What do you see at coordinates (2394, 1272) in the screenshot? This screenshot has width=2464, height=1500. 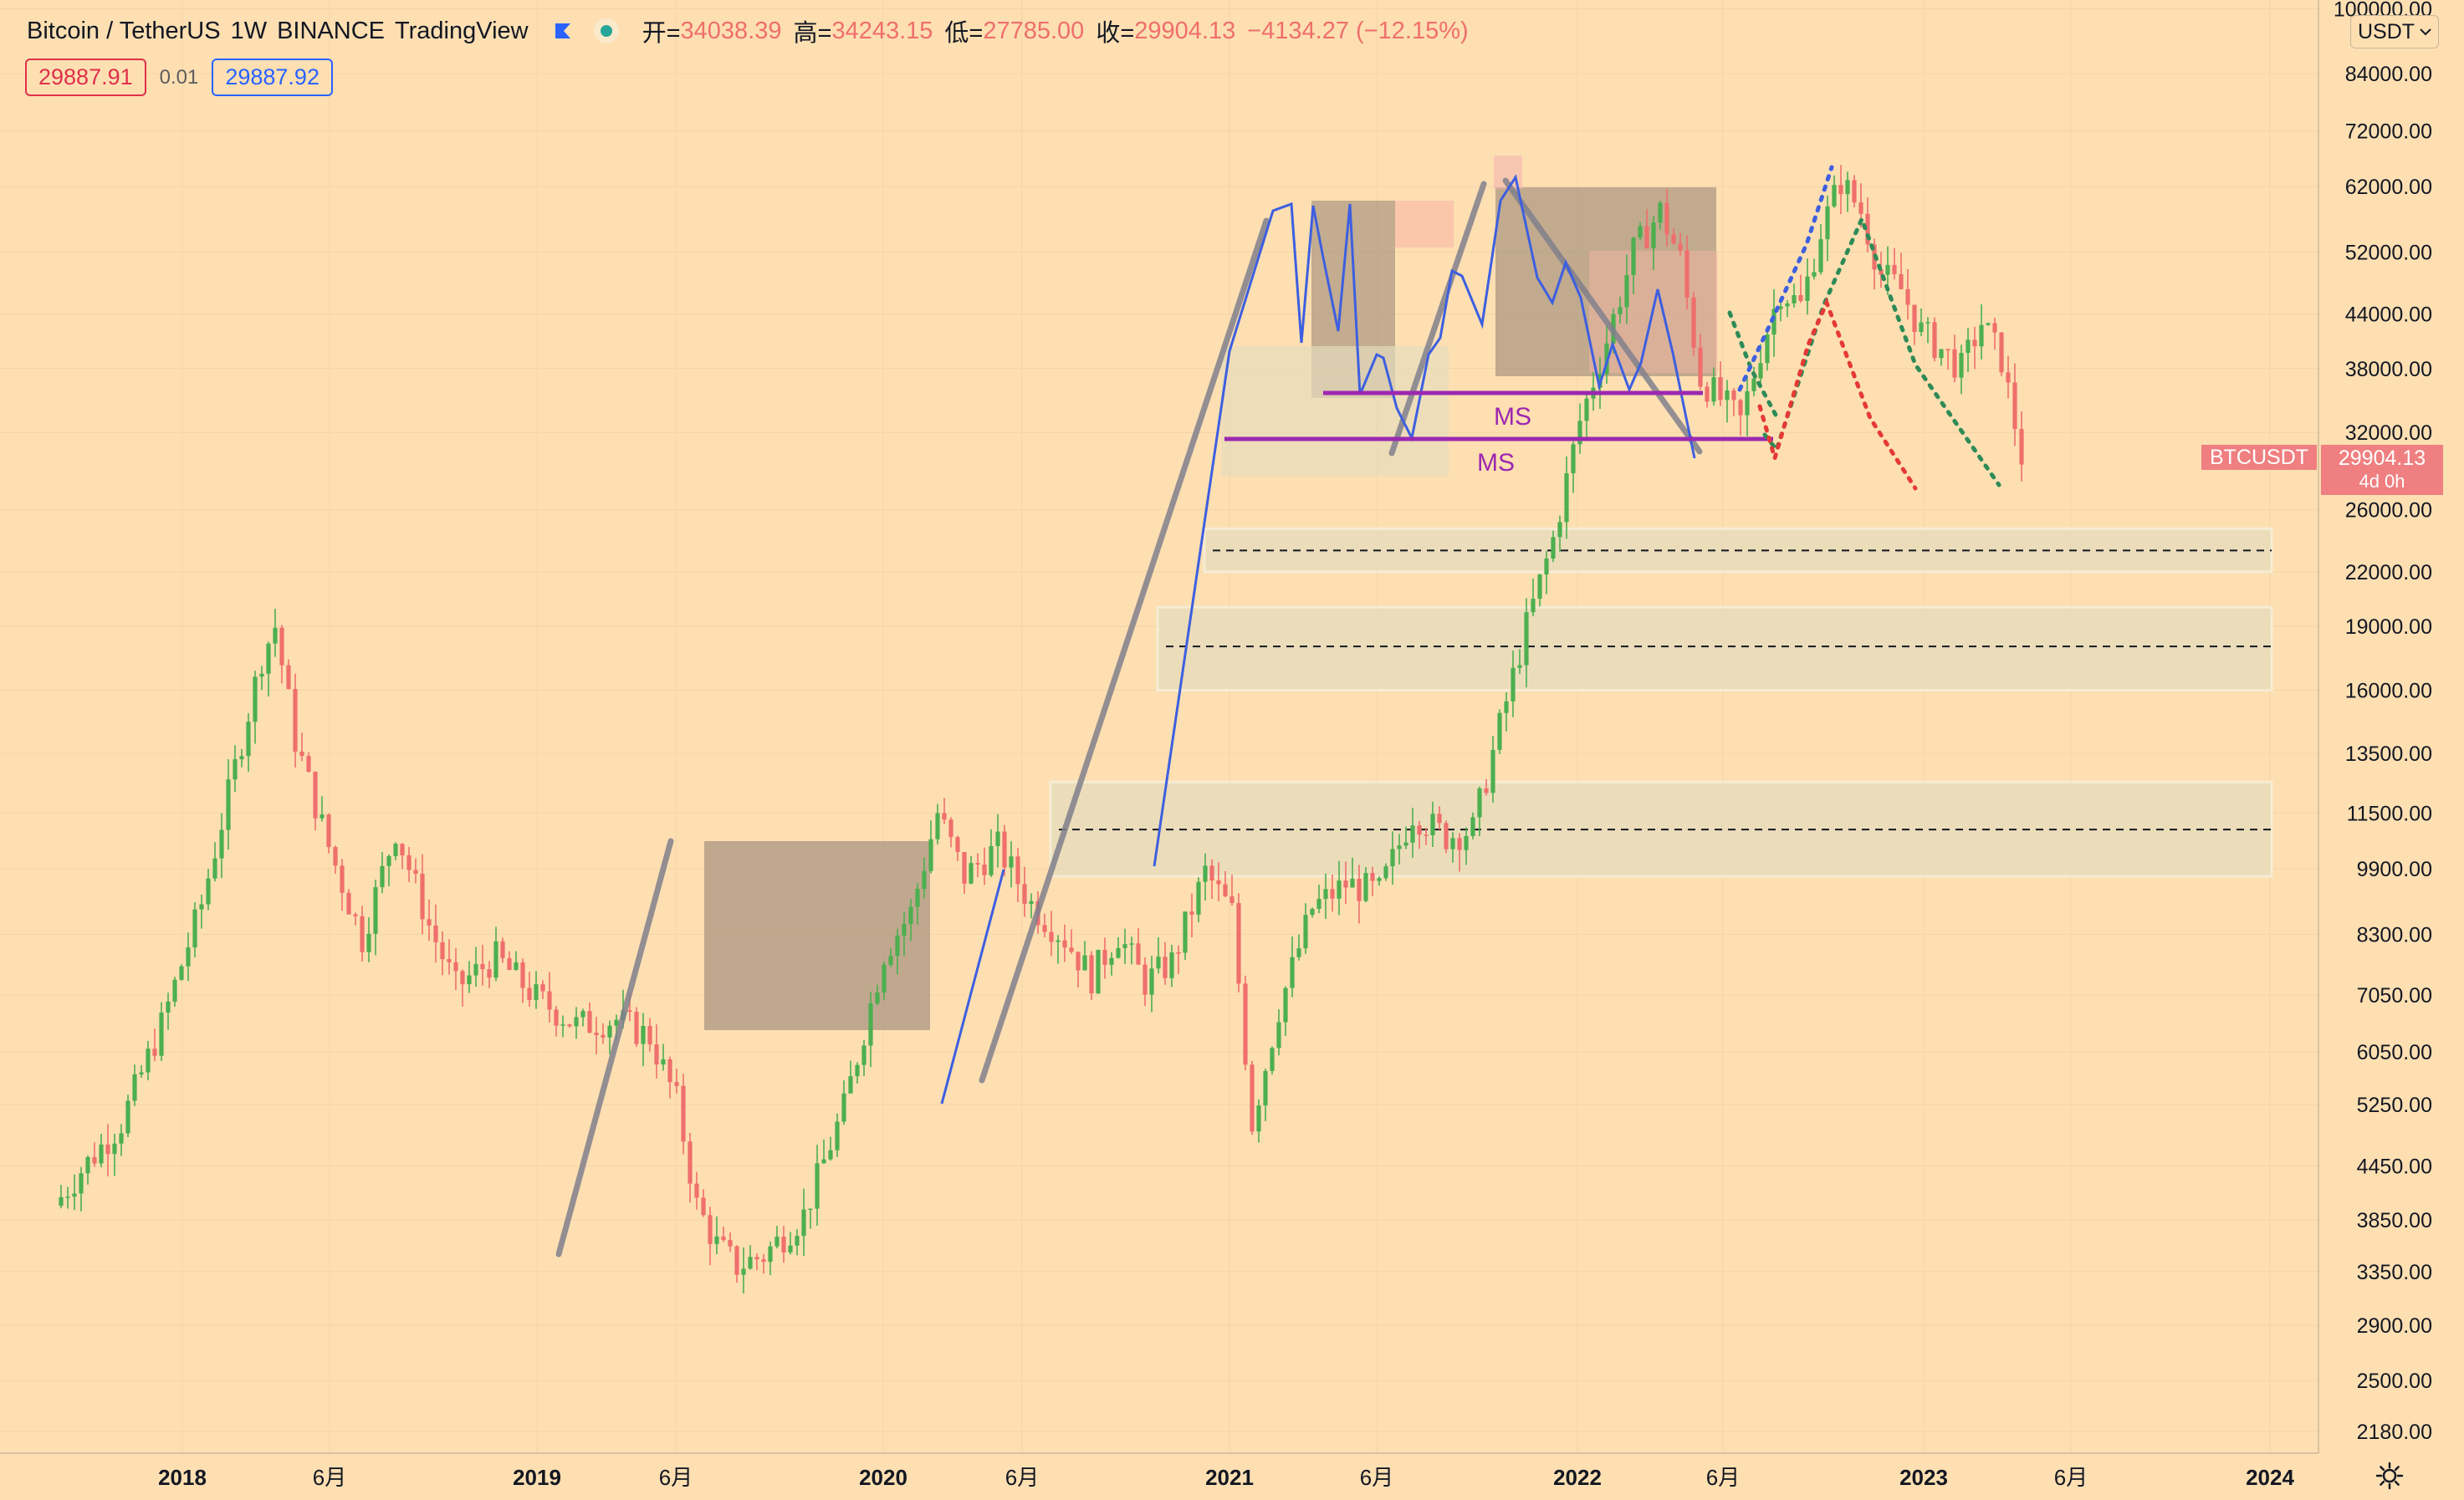 I see `price-tick-label: 3350.00` at bounding box center [2394, 1272].